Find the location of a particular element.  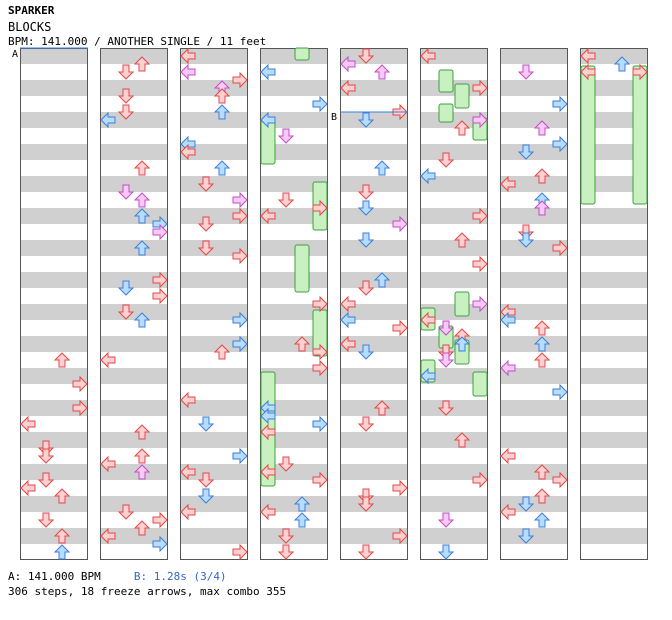

stop-label: B: 1.28s (3/4) is located at coordinates (180, 576).